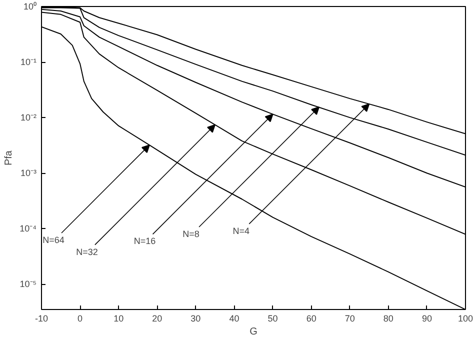 This screenshot has width=474, height=339. I want to click on annotation: N=64, so click(53, 239).